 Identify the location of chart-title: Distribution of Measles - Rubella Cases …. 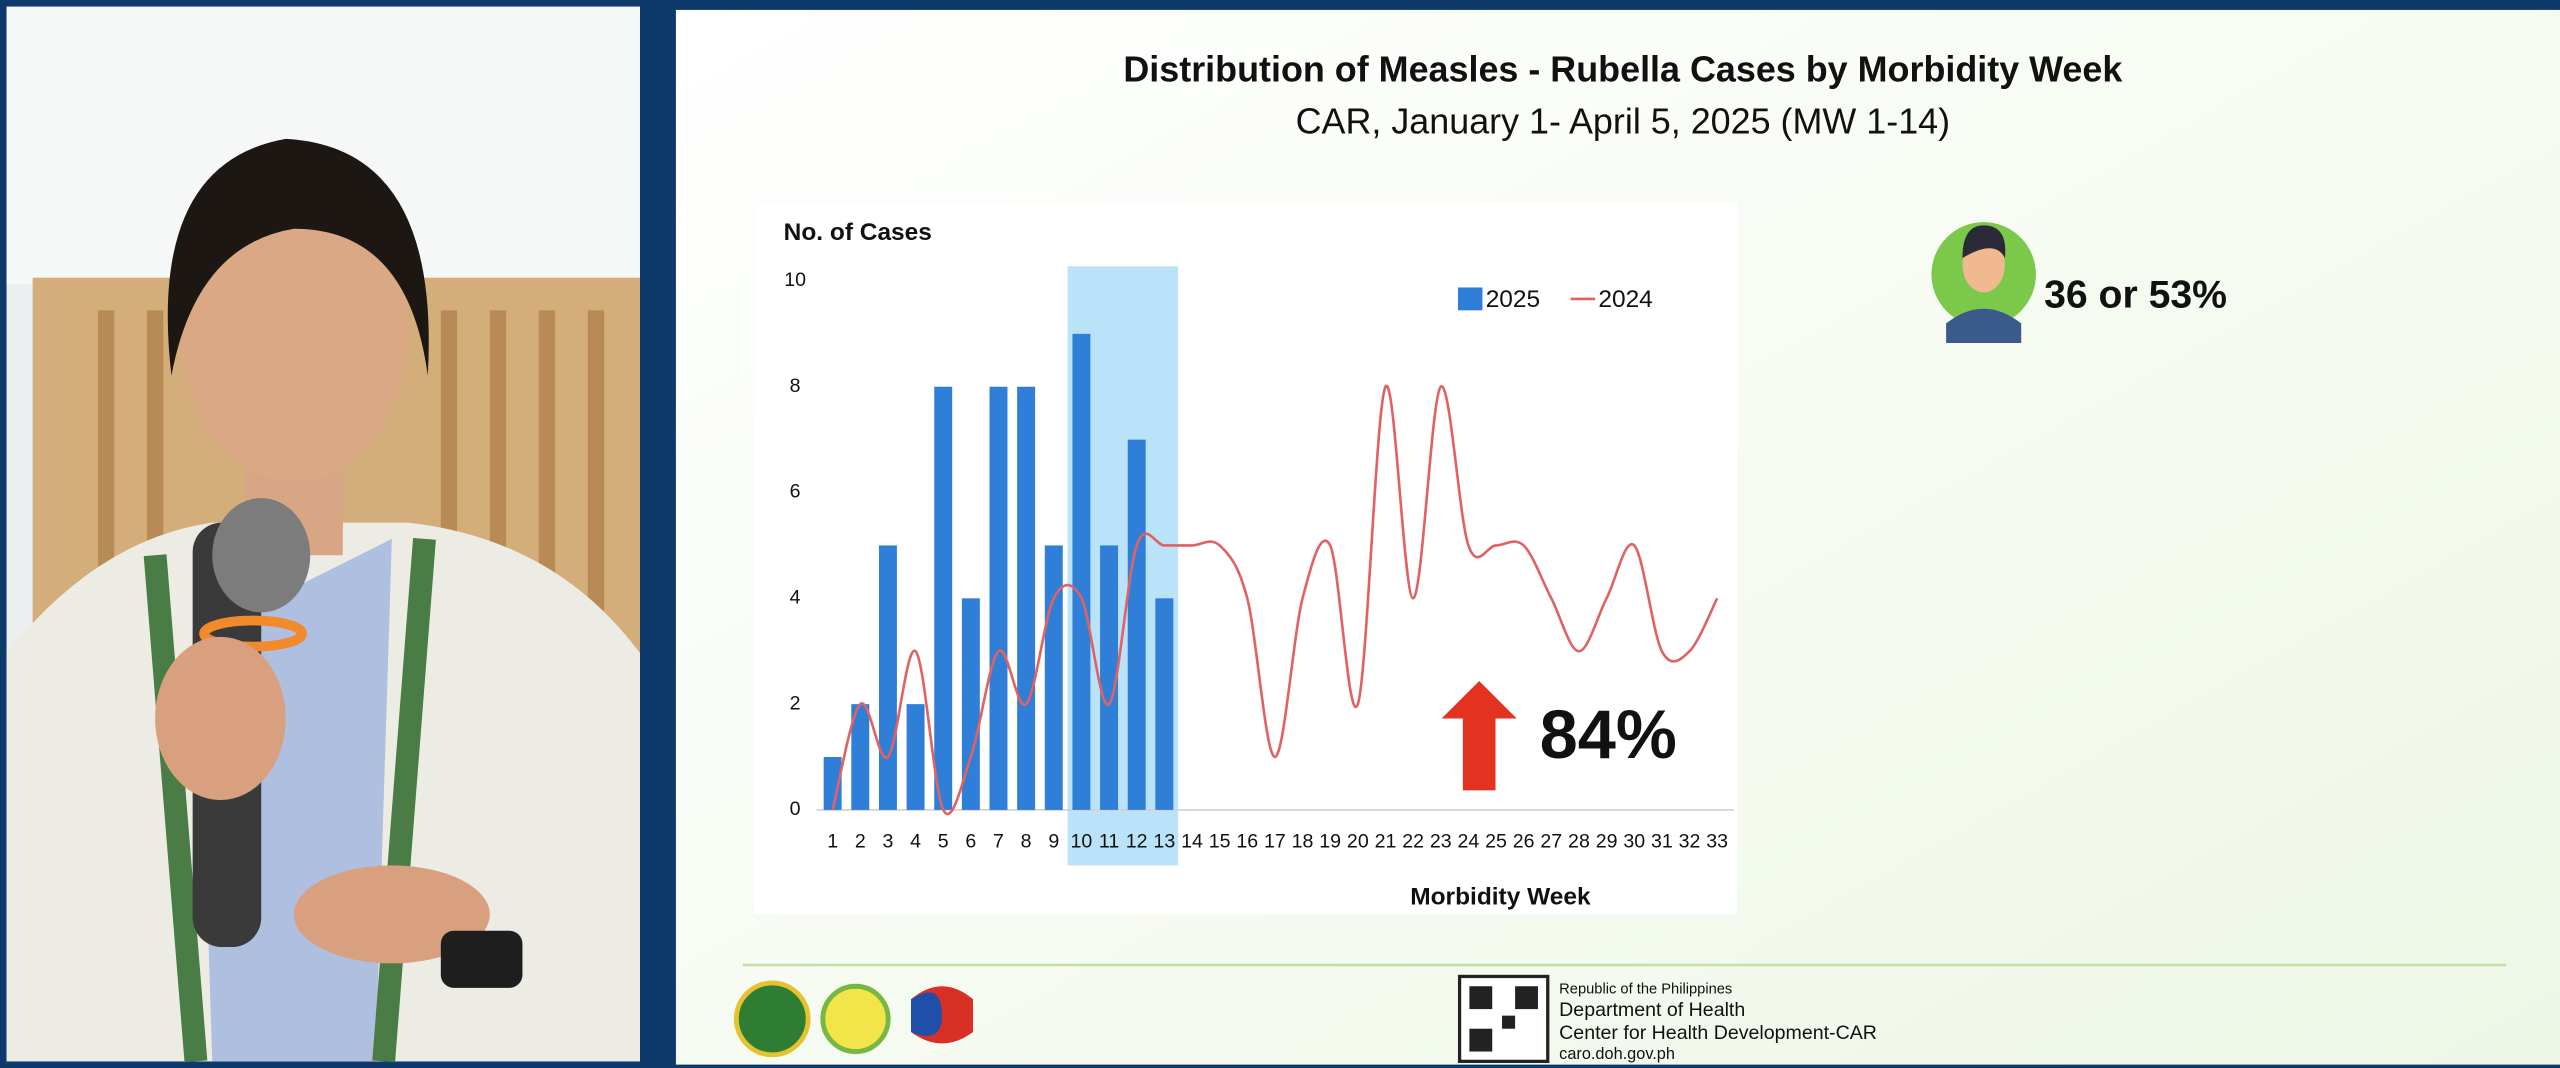
(1622, 68).